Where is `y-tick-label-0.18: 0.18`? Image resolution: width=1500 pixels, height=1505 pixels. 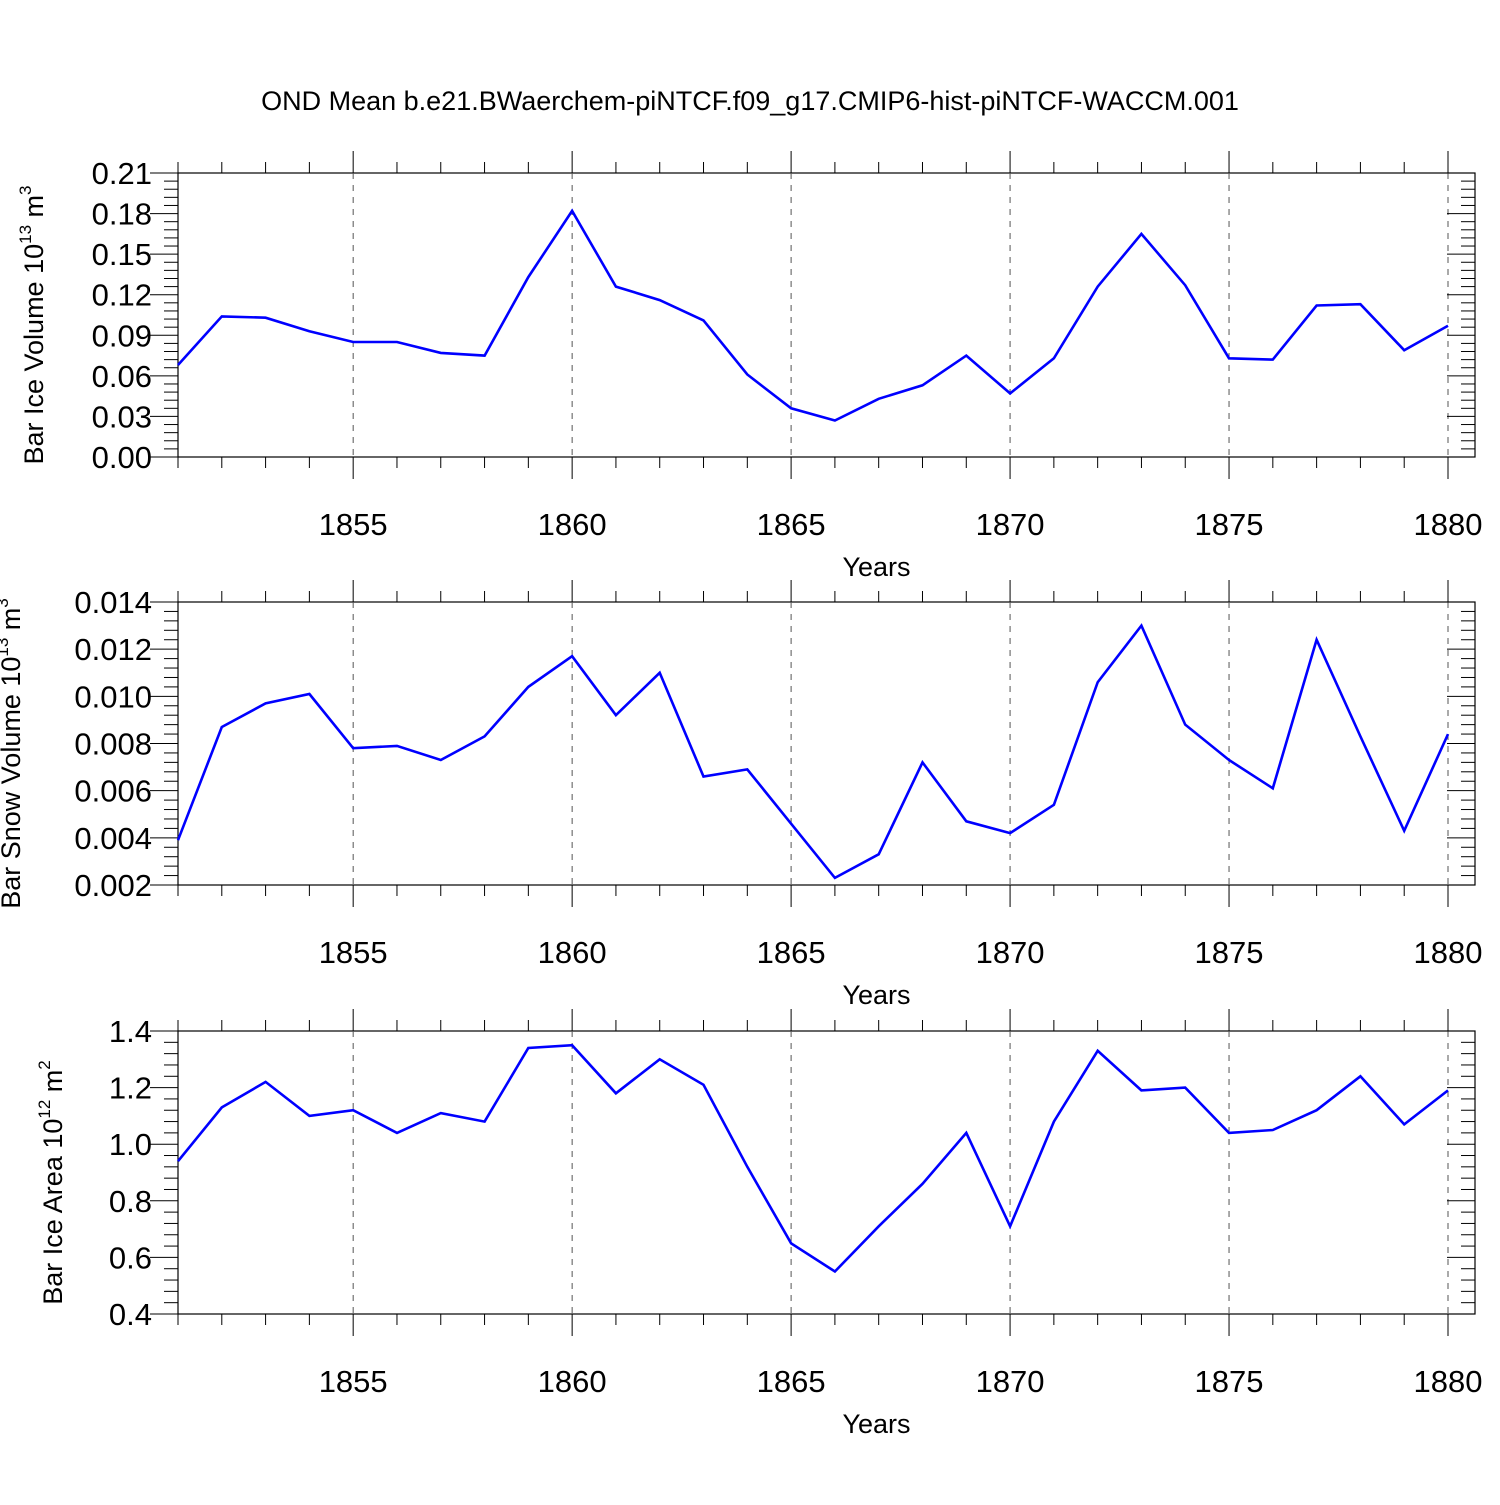
y-tick-label-0.18: 0.18 is located at coordinates (122, 214).